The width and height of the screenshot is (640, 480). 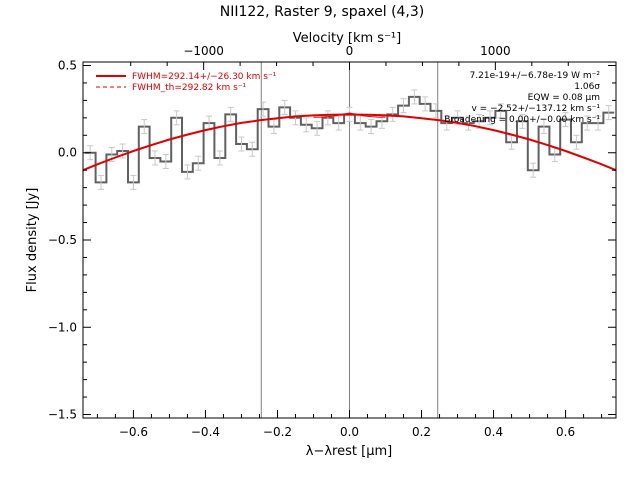 What do you see at coordinates (587, 87) in the screenshot?
I see `annotation-1: 1.06σ` at bounding box center [587, 87].